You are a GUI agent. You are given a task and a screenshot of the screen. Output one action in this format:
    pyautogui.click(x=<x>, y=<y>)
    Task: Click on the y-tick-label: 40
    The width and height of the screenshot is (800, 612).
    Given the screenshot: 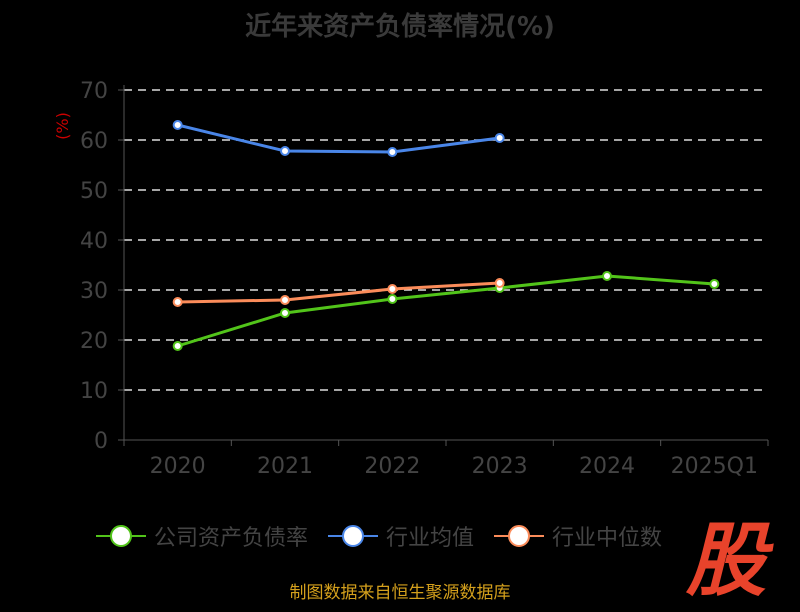 What is the action you would take?
    pyautogui.click(x=94, y=241)
    